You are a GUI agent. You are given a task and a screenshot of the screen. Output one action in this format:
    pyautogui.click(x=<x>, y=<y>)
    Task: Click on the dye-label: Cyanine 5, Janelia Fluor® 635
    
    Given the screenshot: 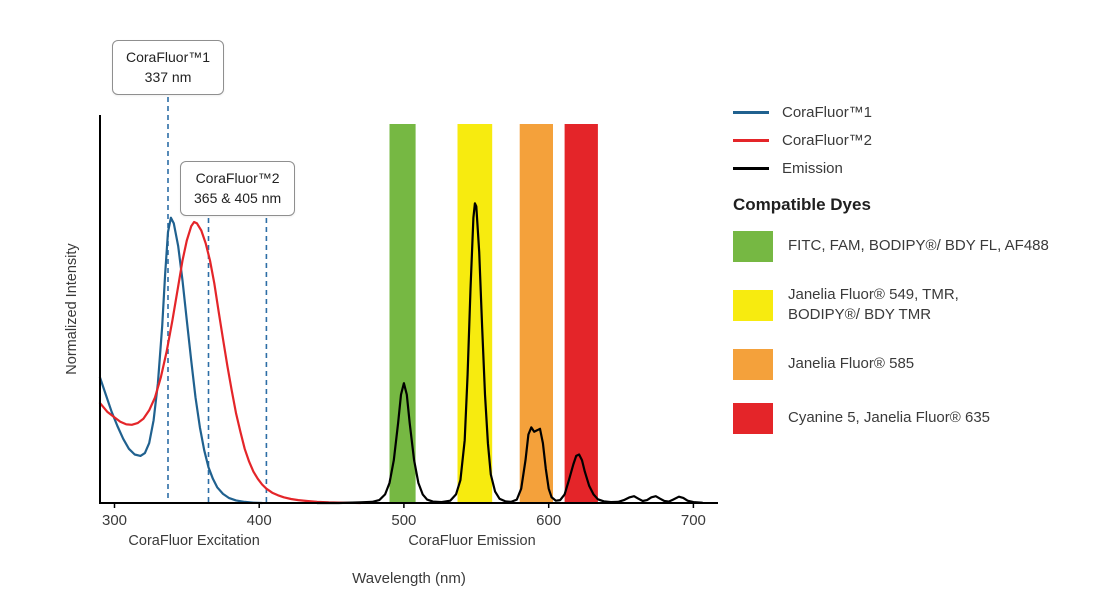 What is the action you would take?
    pyautogui.click(x=889, y=417)
    